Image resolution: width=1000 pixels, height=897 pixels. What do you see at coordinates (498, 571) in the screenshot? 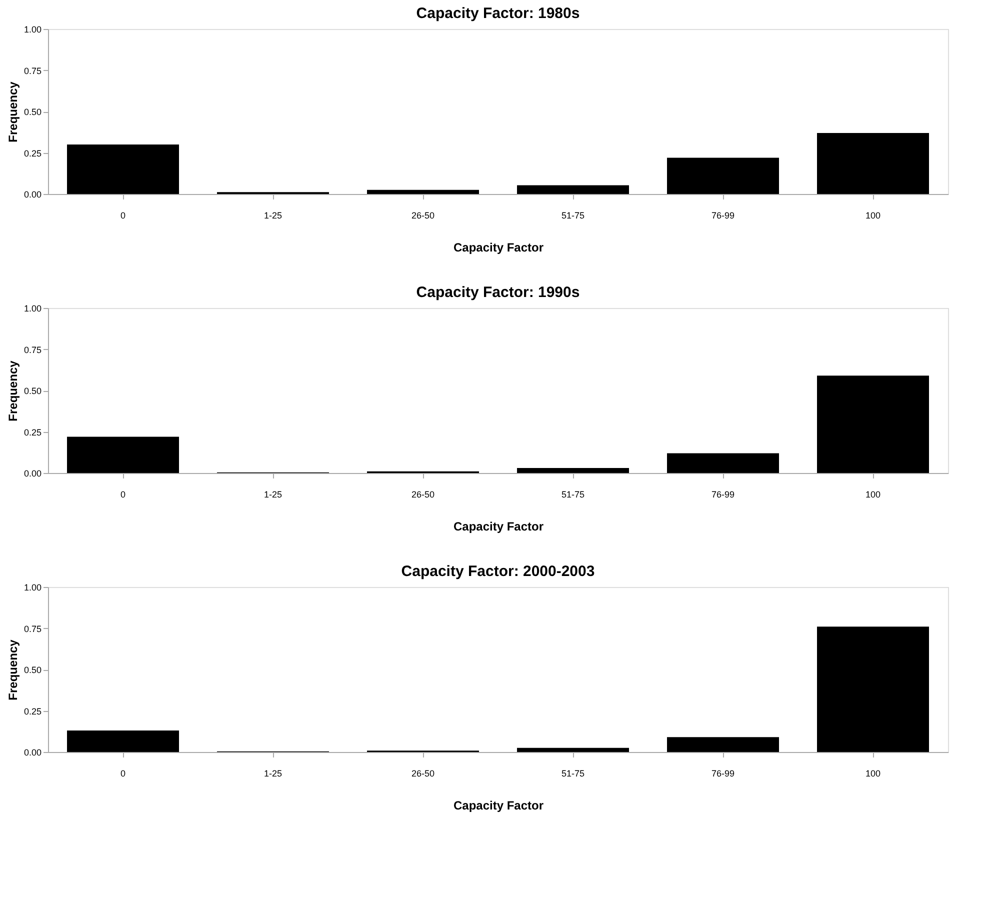
I see `chart-title: Capacity Factor: 2000-2003` at bounding box center [498, 571].